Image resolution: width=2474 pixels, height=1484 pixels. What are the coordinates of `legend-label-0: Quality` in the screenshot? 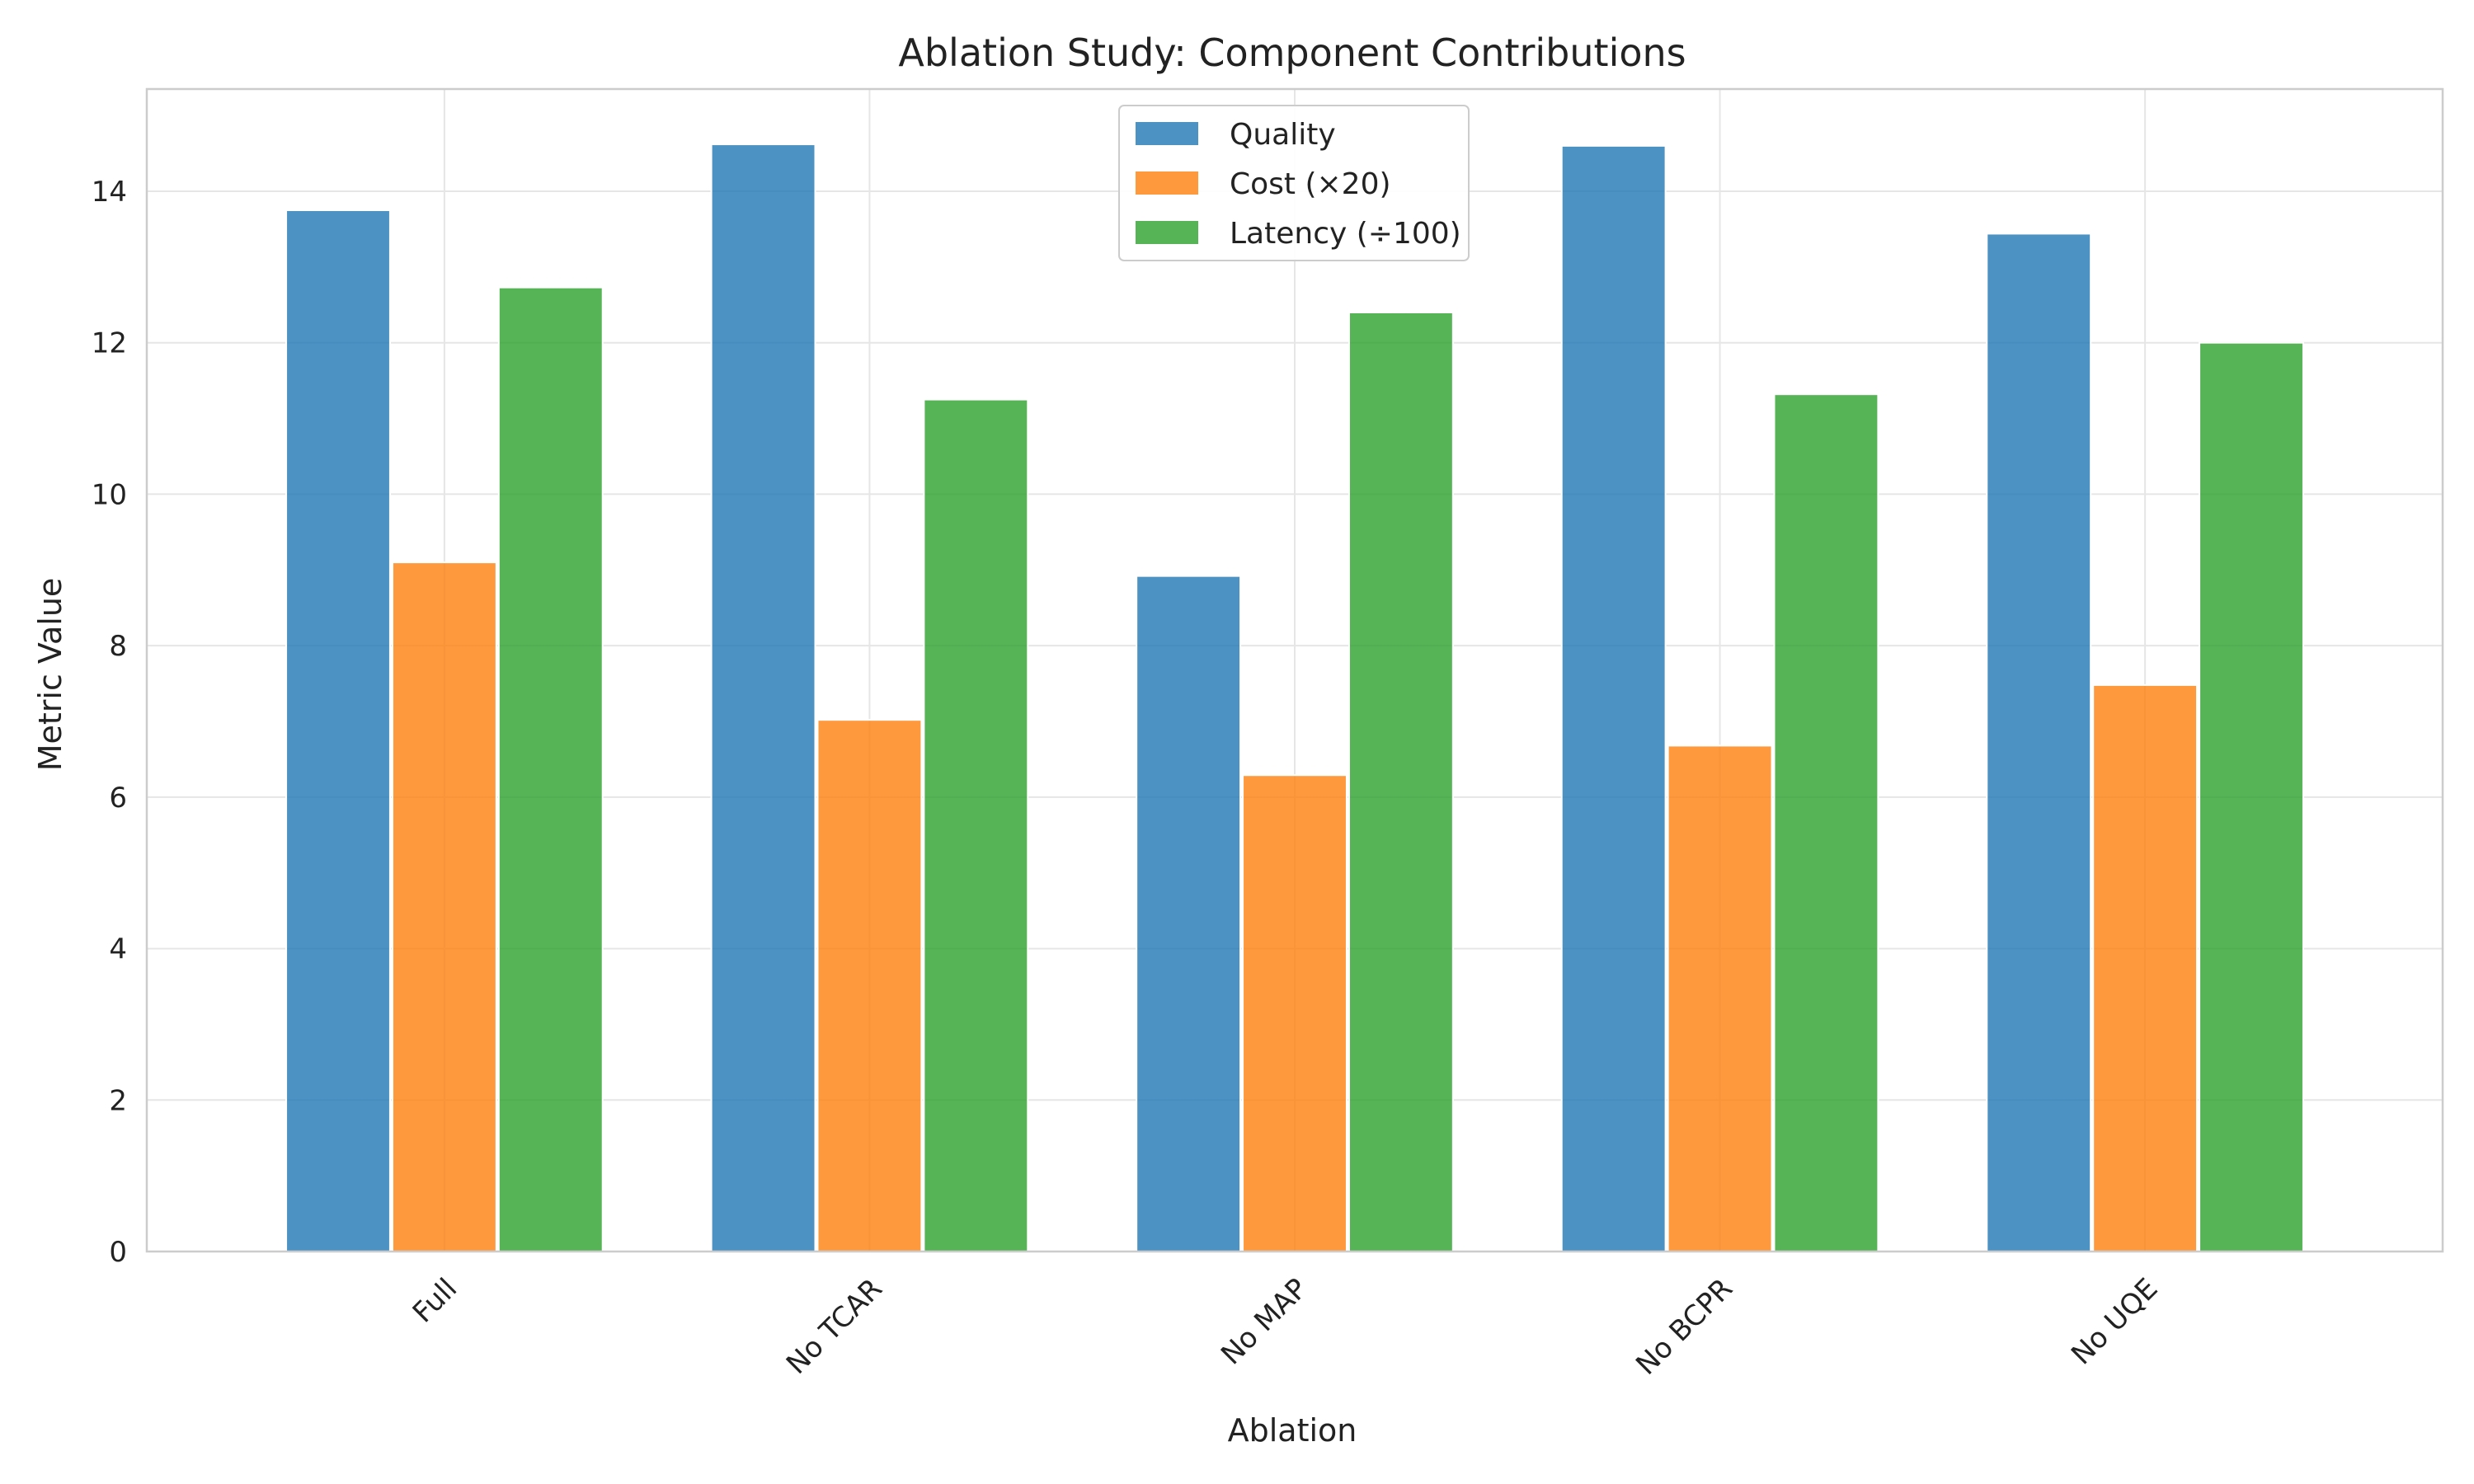 It's located at (1283, 135).